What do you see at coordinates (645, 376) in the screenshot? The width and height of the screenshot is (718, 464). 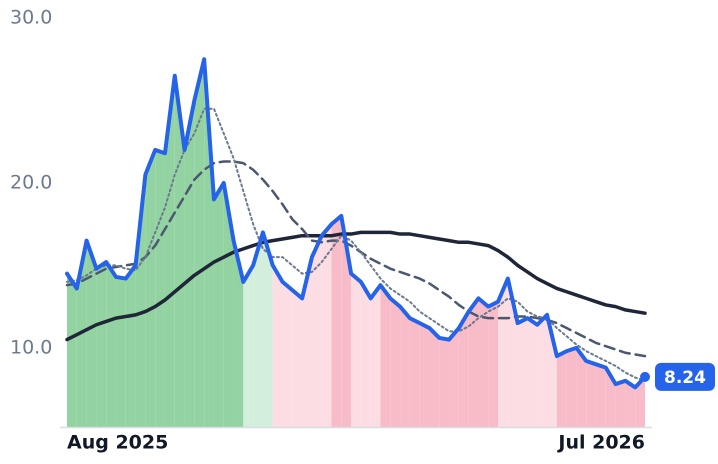 I see `last-point` at bounding box center [645, 376].